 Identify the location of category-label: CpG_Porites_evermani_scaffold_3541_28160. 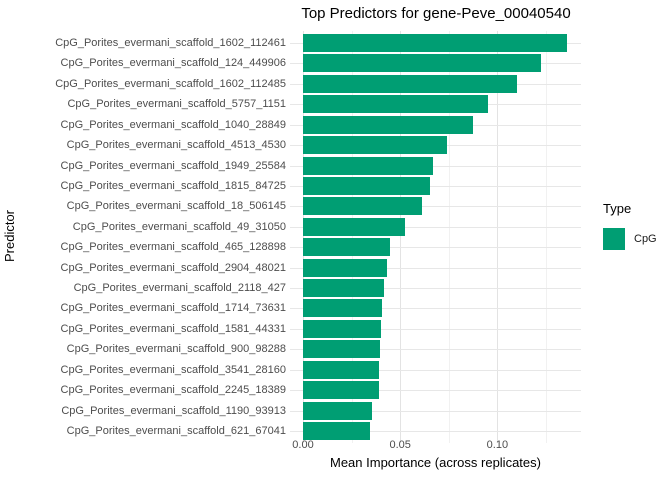
(173, 369).